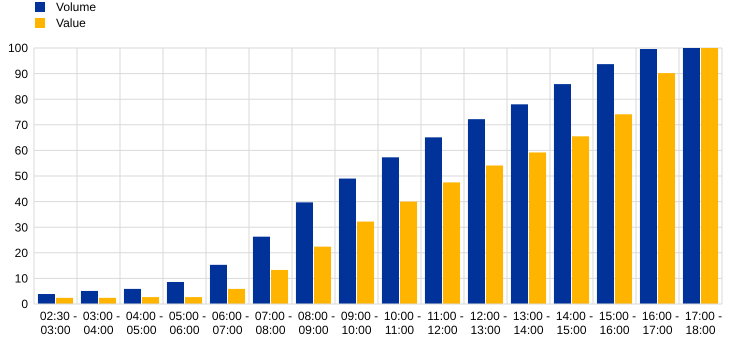 The height and width of the screenshot is (346, 744). I want to click on y-tick-label: 50, so click(21, 176).